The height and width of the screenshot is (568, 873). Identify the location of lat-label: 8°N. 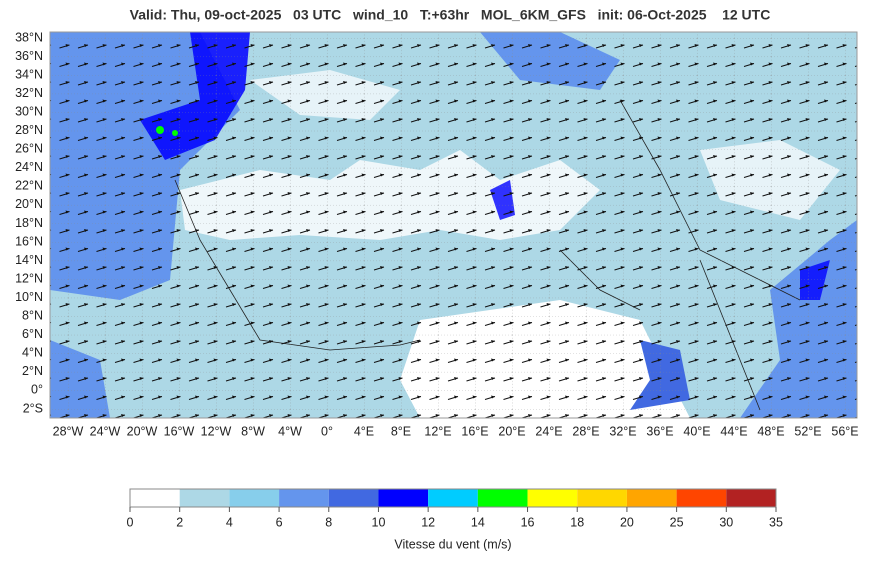
(32, 316).